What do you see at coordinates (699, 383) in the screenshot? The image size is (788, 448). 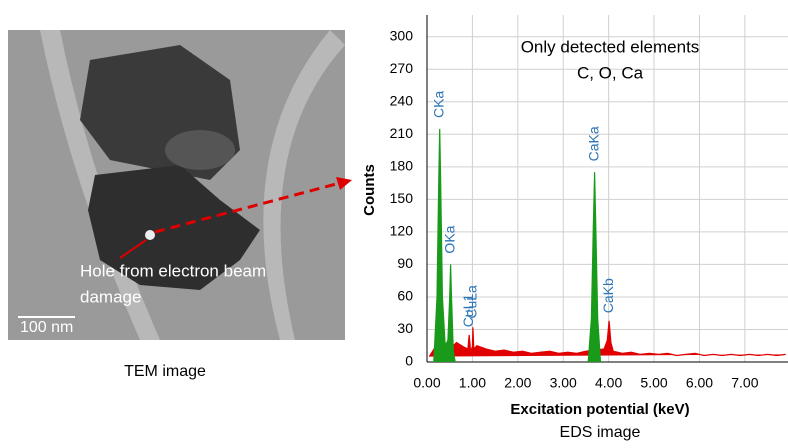 I see `x-tick-label: 6.00` at bounding box center [699, 383].